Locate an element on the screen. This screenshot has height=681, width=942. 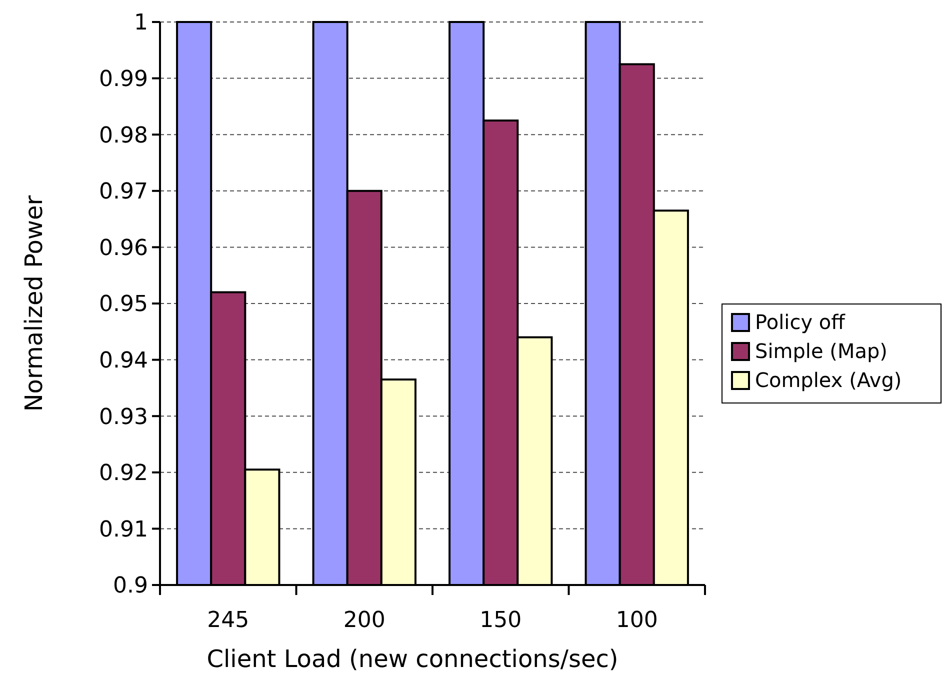
x-tick-label: 245 is located at coordinates (228, 620).